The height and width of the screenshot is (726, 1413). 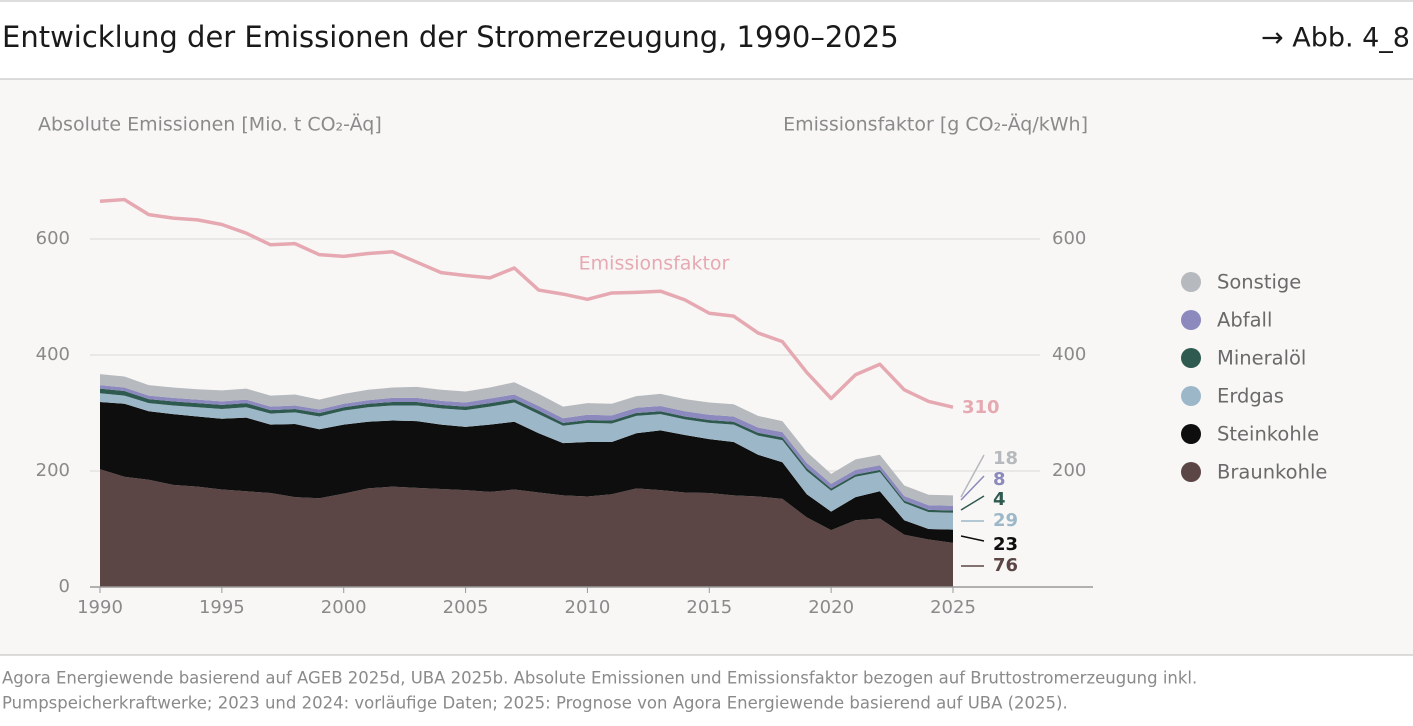 I want to click on legend-label: Sonstige, so click(x=1259, y=282).